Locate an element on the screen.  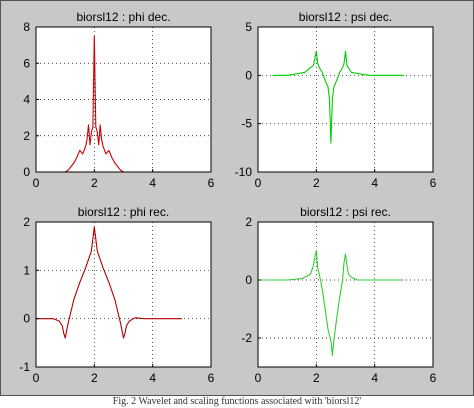
y-tick-label: 5 is located at coordinates (248, 27).